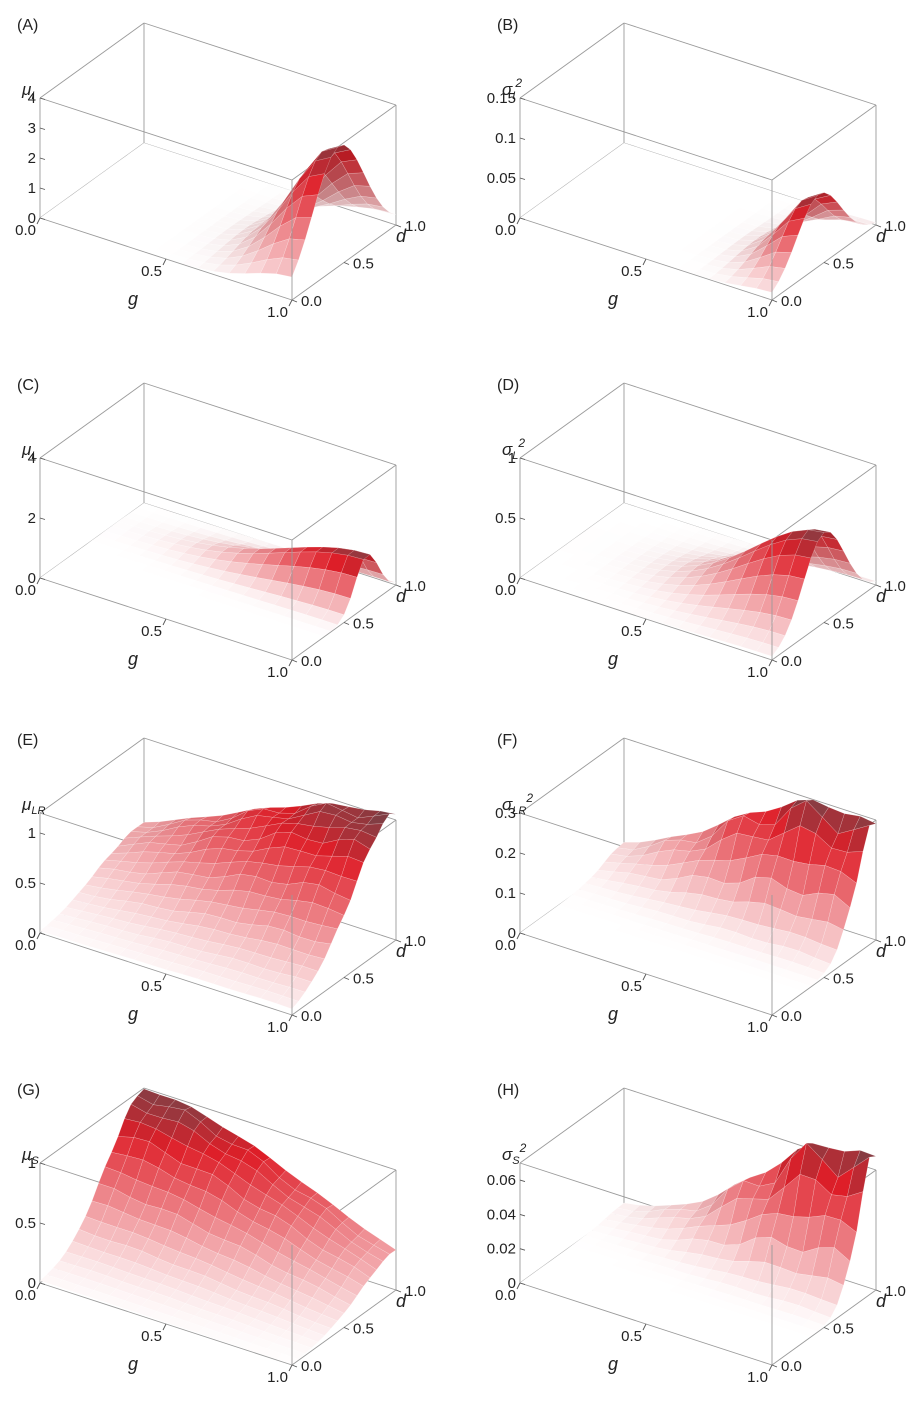  What do you see at coordinates (28, 1090) in the screenshot?
I see `panel-label: (G)` at bounding box center [28, 1090].